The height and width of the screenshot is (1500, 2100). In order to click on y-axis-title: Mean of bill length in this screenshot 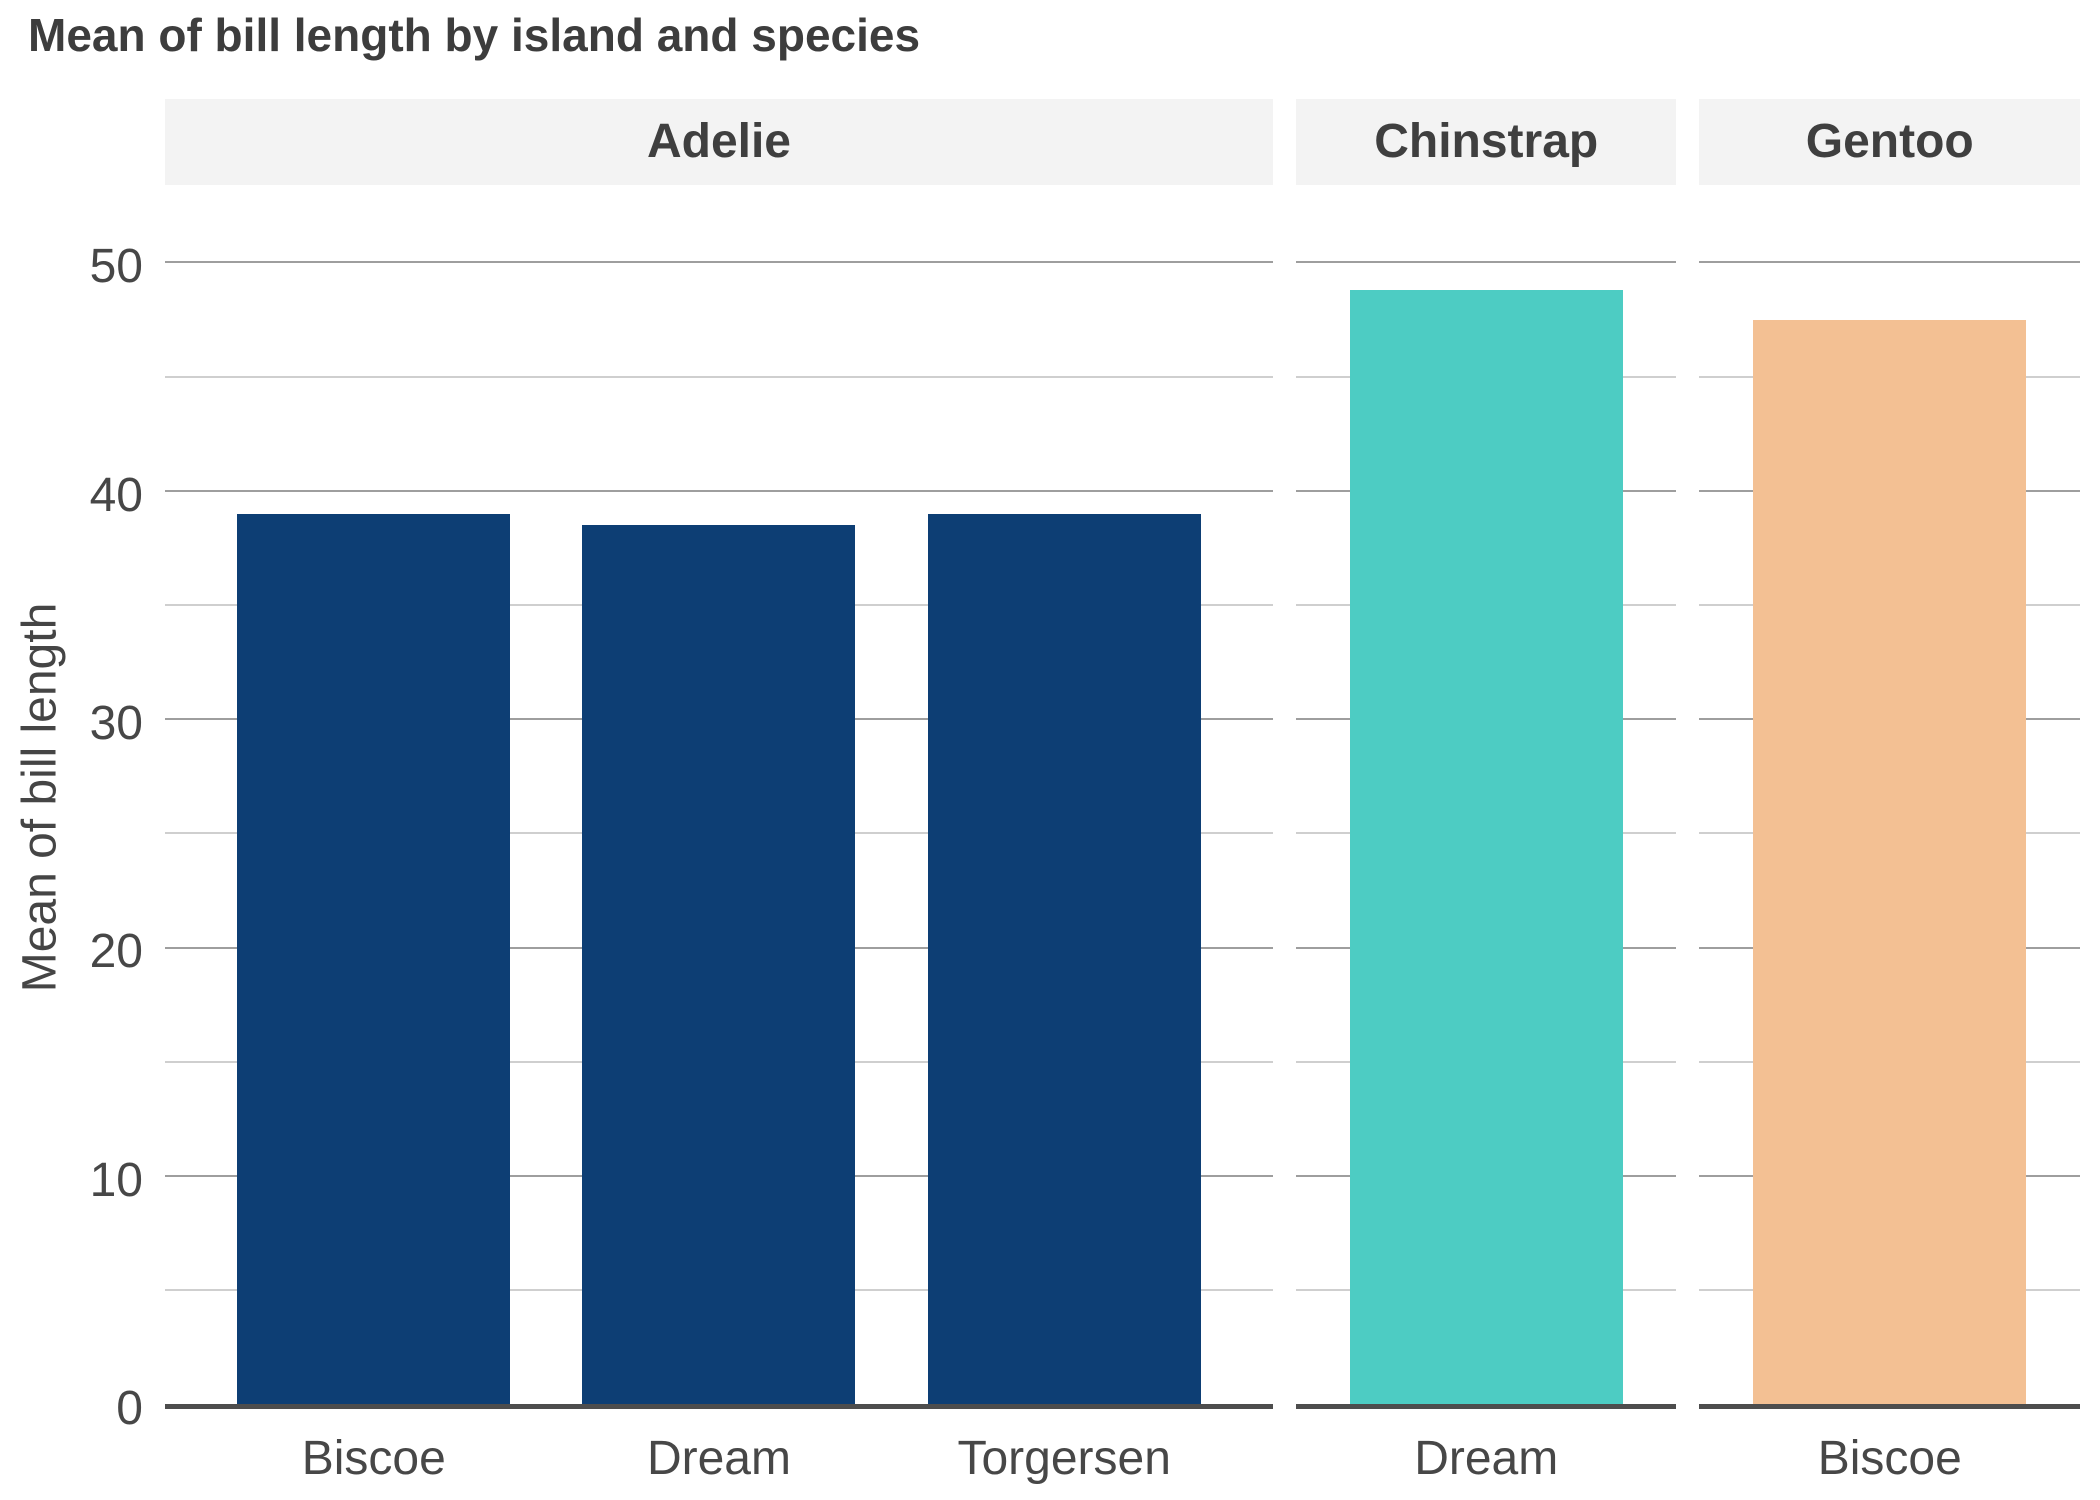, I will do `click(40, 797)`.